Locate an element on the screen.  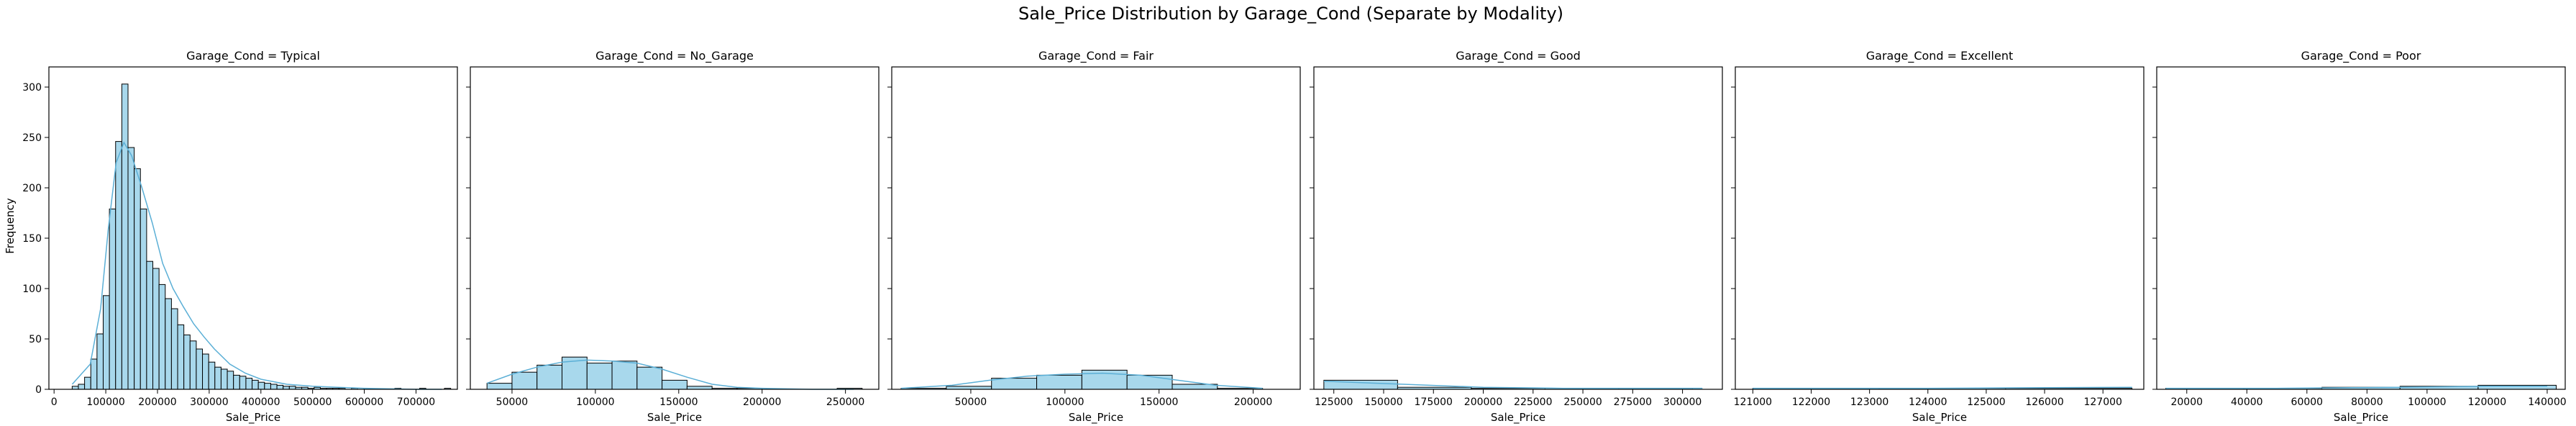
y-tick-label: 300 is located at coordinates (32, 88).